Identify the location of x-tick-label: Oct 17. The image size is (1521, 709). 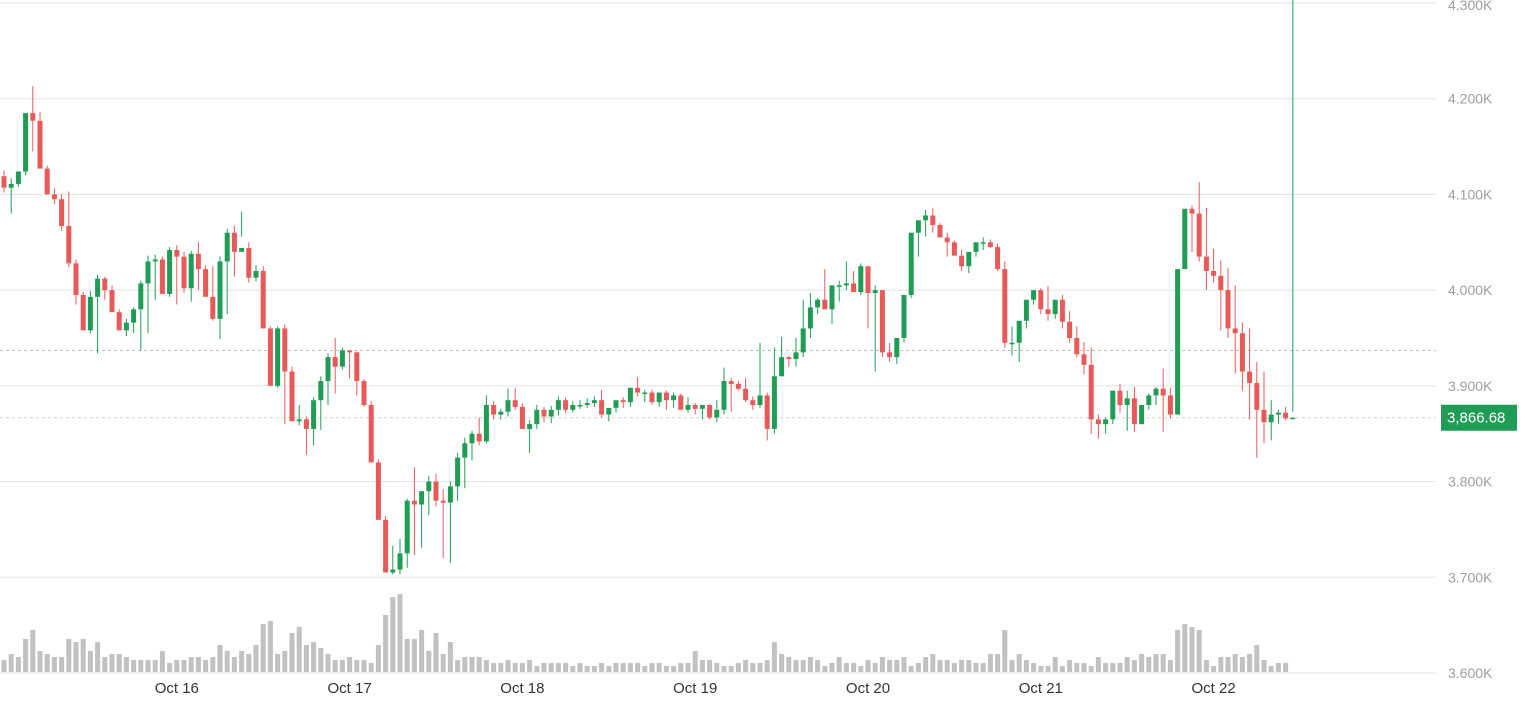
(350, 688).